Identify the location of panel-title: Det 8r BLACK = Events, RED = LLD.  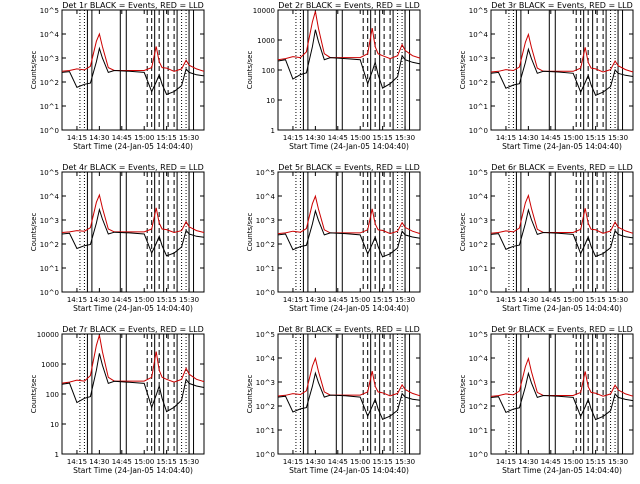
(349, 329).